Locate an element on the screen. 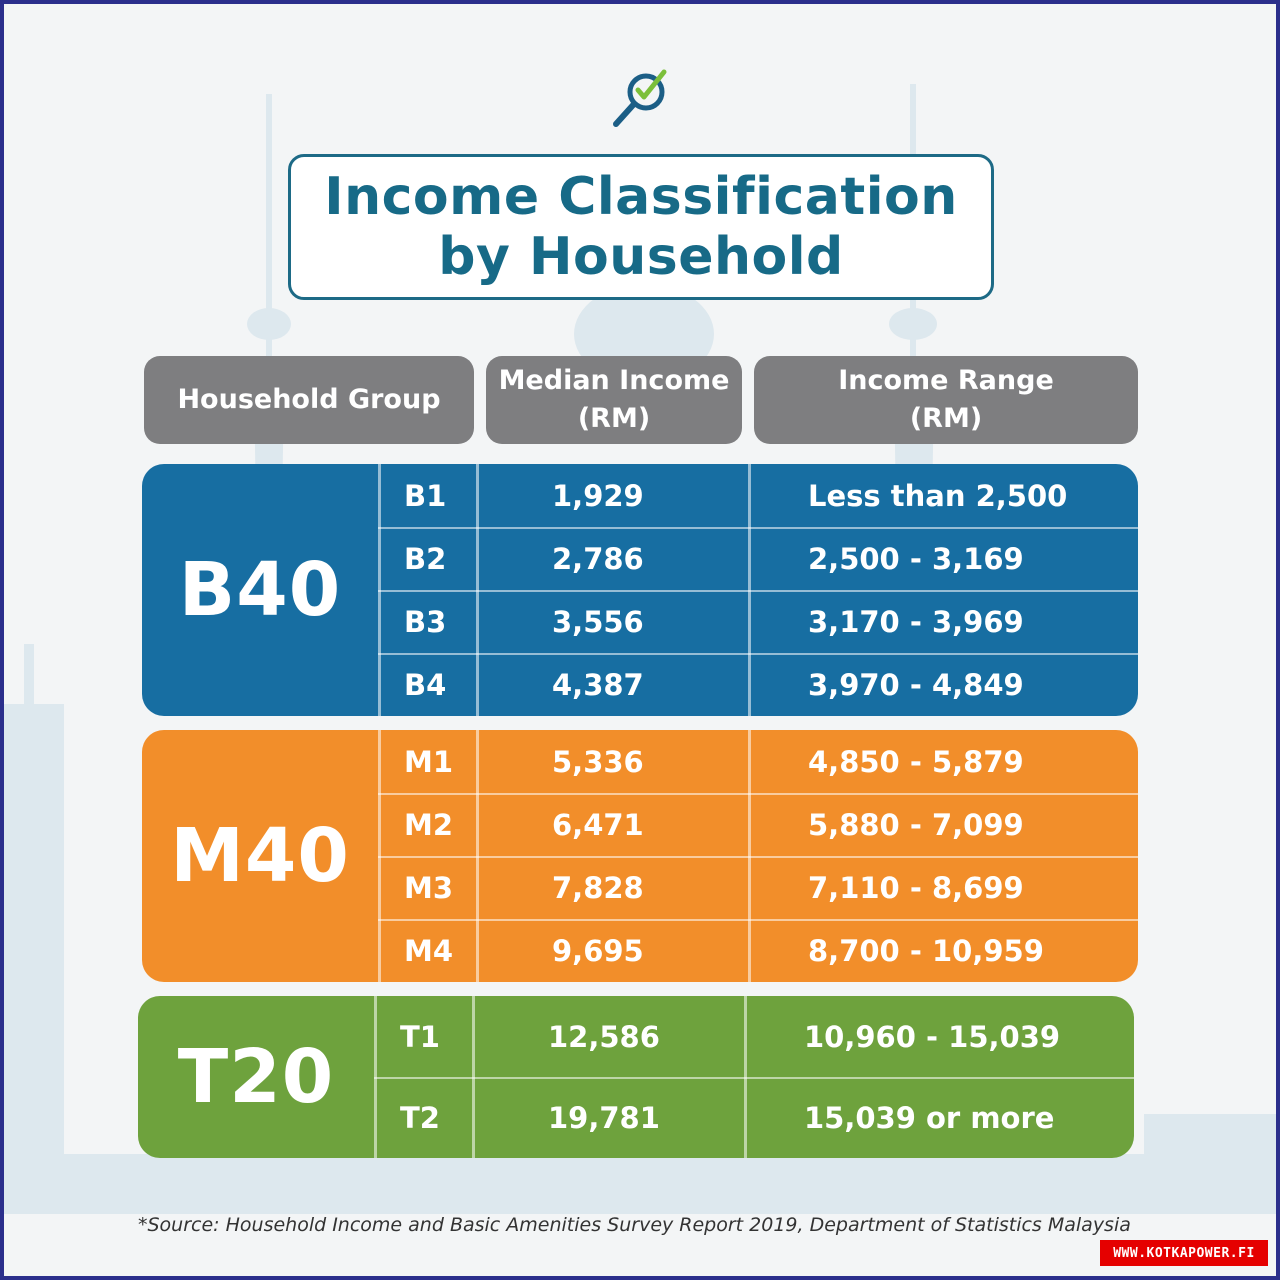 This screenshot has height=1280, width=1280. table-row: B2 2,786 2,500 - 3,169 is located at coordinates (758, 558).